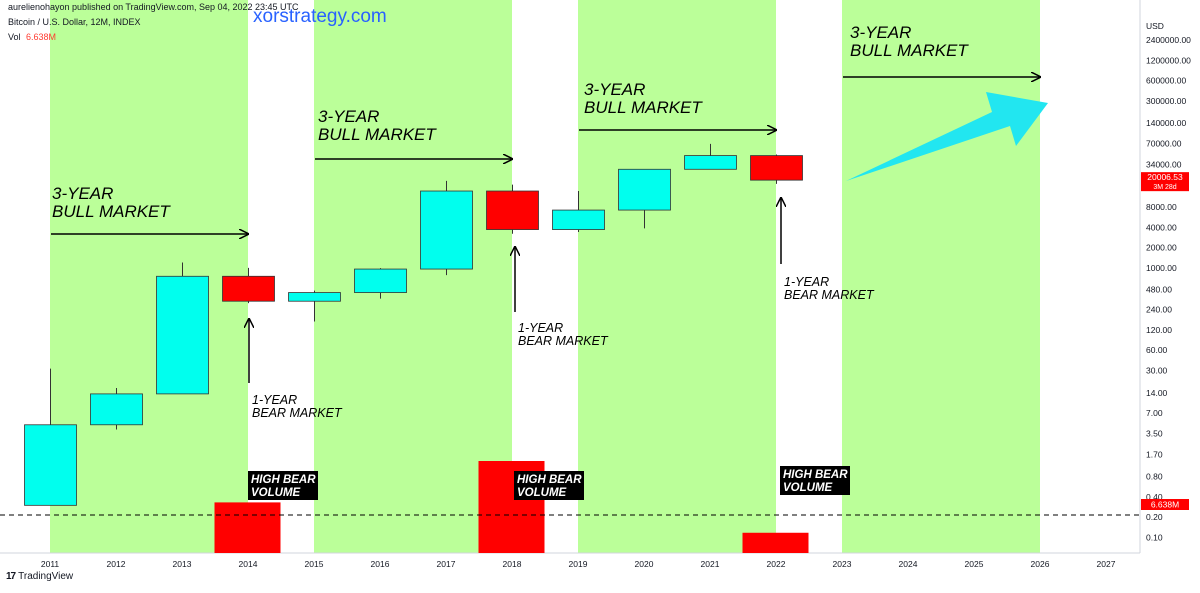 The image size is (1200, 593). I want to click on projection-arrow, so click(947, 136).